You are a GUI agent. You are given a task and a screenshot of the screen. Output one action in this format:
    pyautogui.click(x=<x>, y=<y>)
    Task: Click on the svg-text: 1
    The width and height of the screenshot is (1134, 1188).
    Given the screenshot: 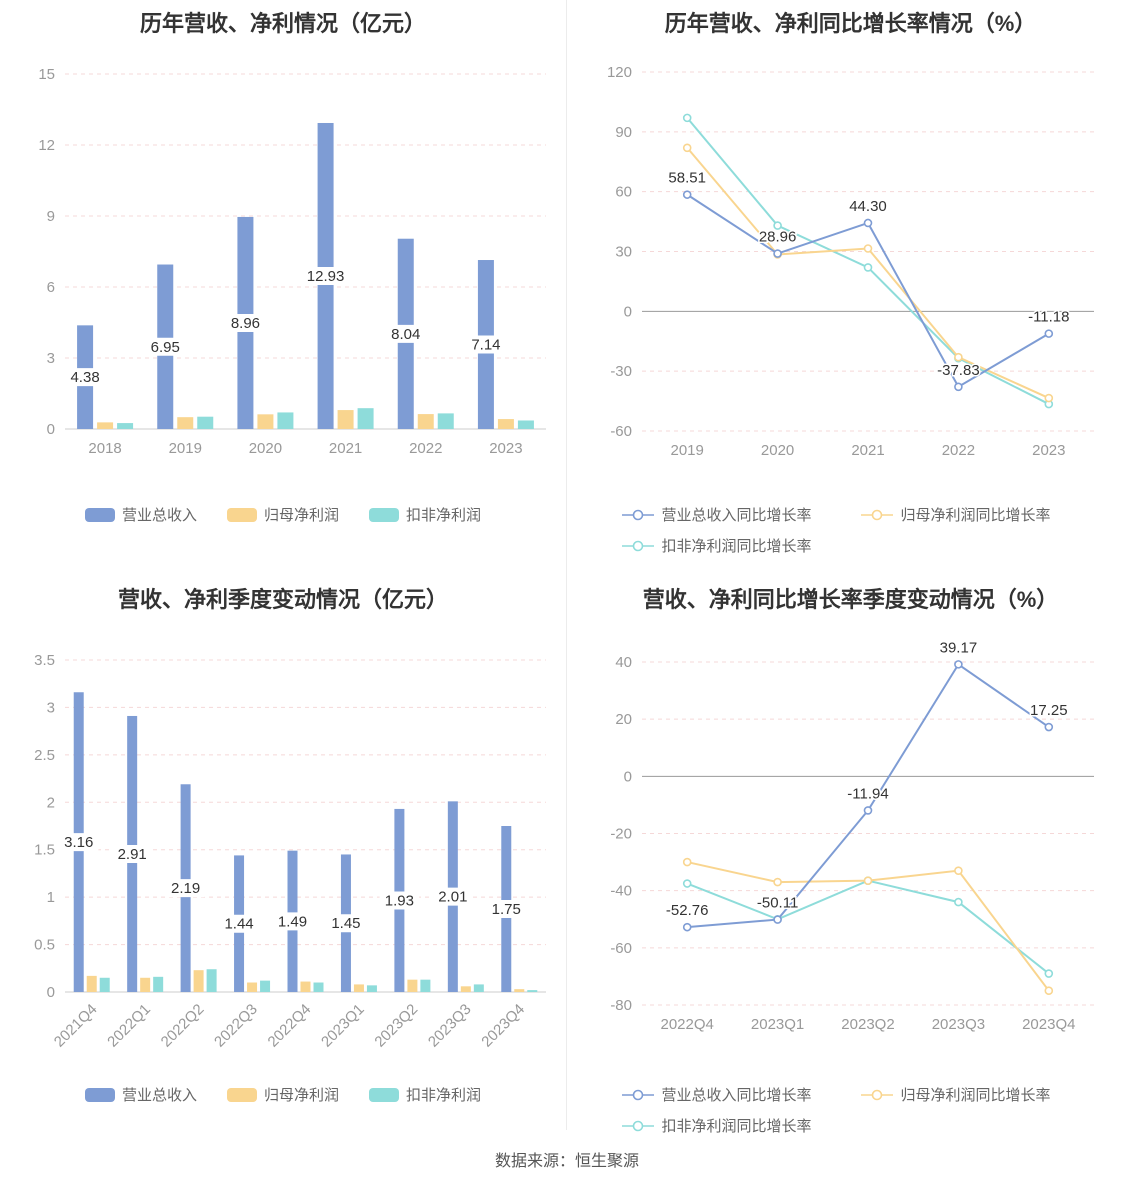 What is the action you would take?
    pyautogui.click(x=51, y=897)
    